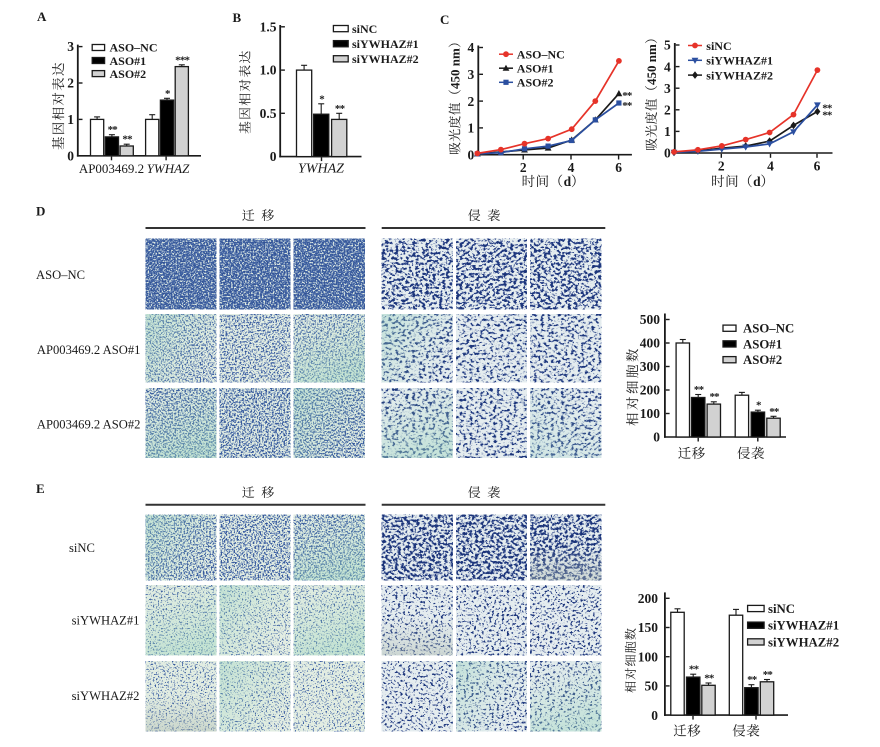 The image size is (880, 747). I want to click on svg-text: 1.5, so click(268, 26).